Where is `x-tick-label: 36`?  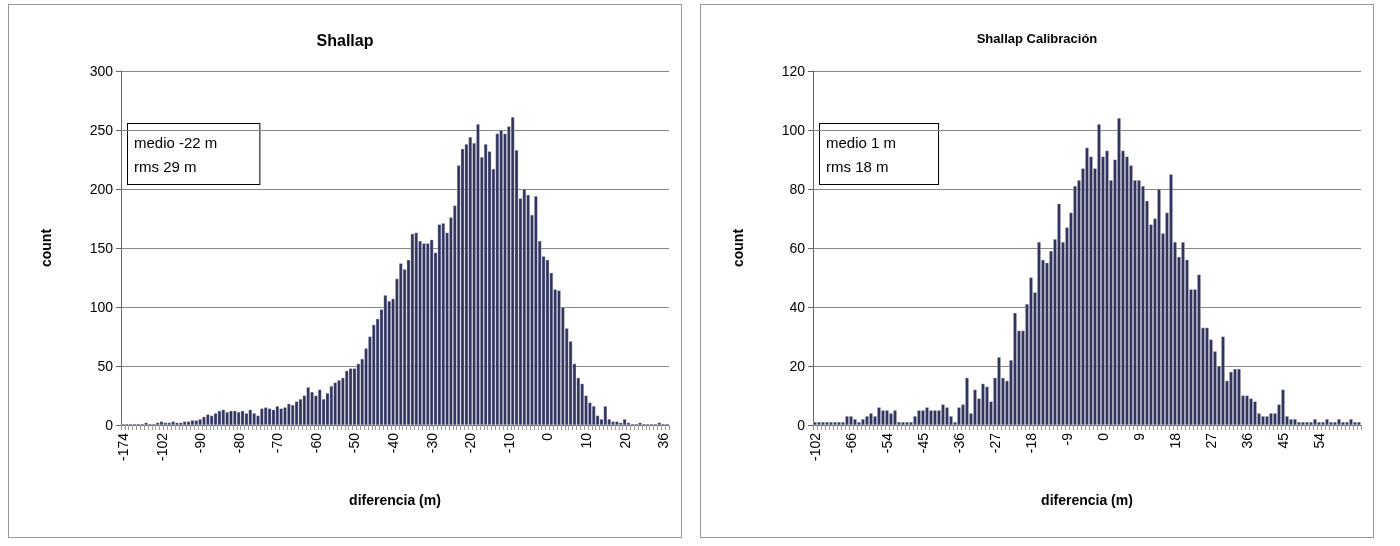
x-tick-label: 36 is located at coordinates (1247, 440).